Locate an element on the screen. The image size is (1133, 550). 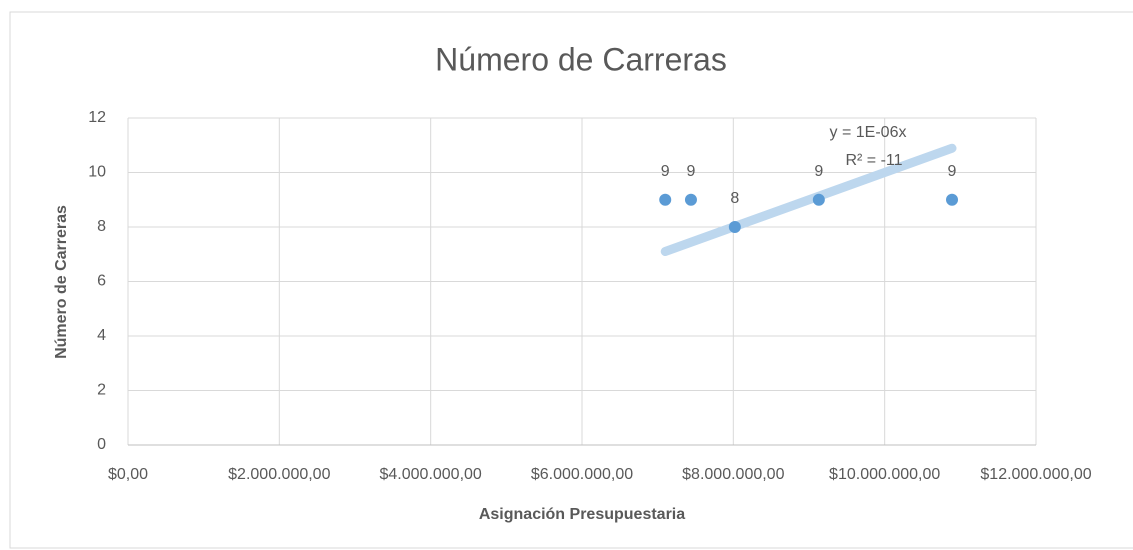
trendline-equation: y = 1E-06x is located at coordinates (868, 132).